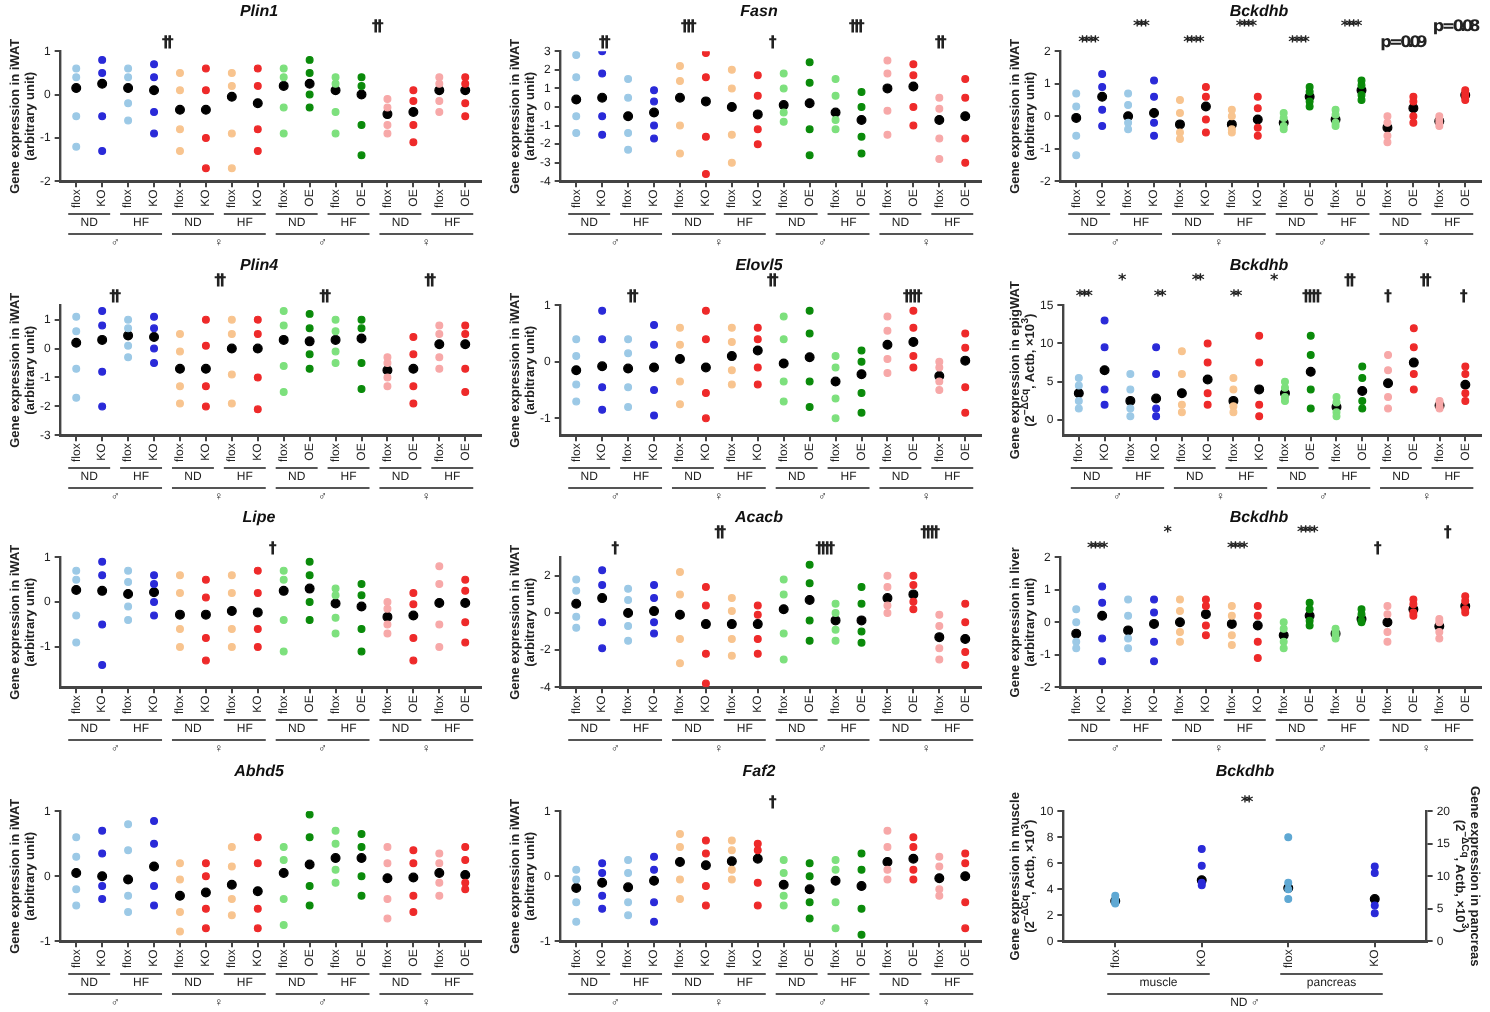 The height and width of the screenshot is (1012, 1490). I want to click on annotation: p = 0.09, so click(1404, 42).